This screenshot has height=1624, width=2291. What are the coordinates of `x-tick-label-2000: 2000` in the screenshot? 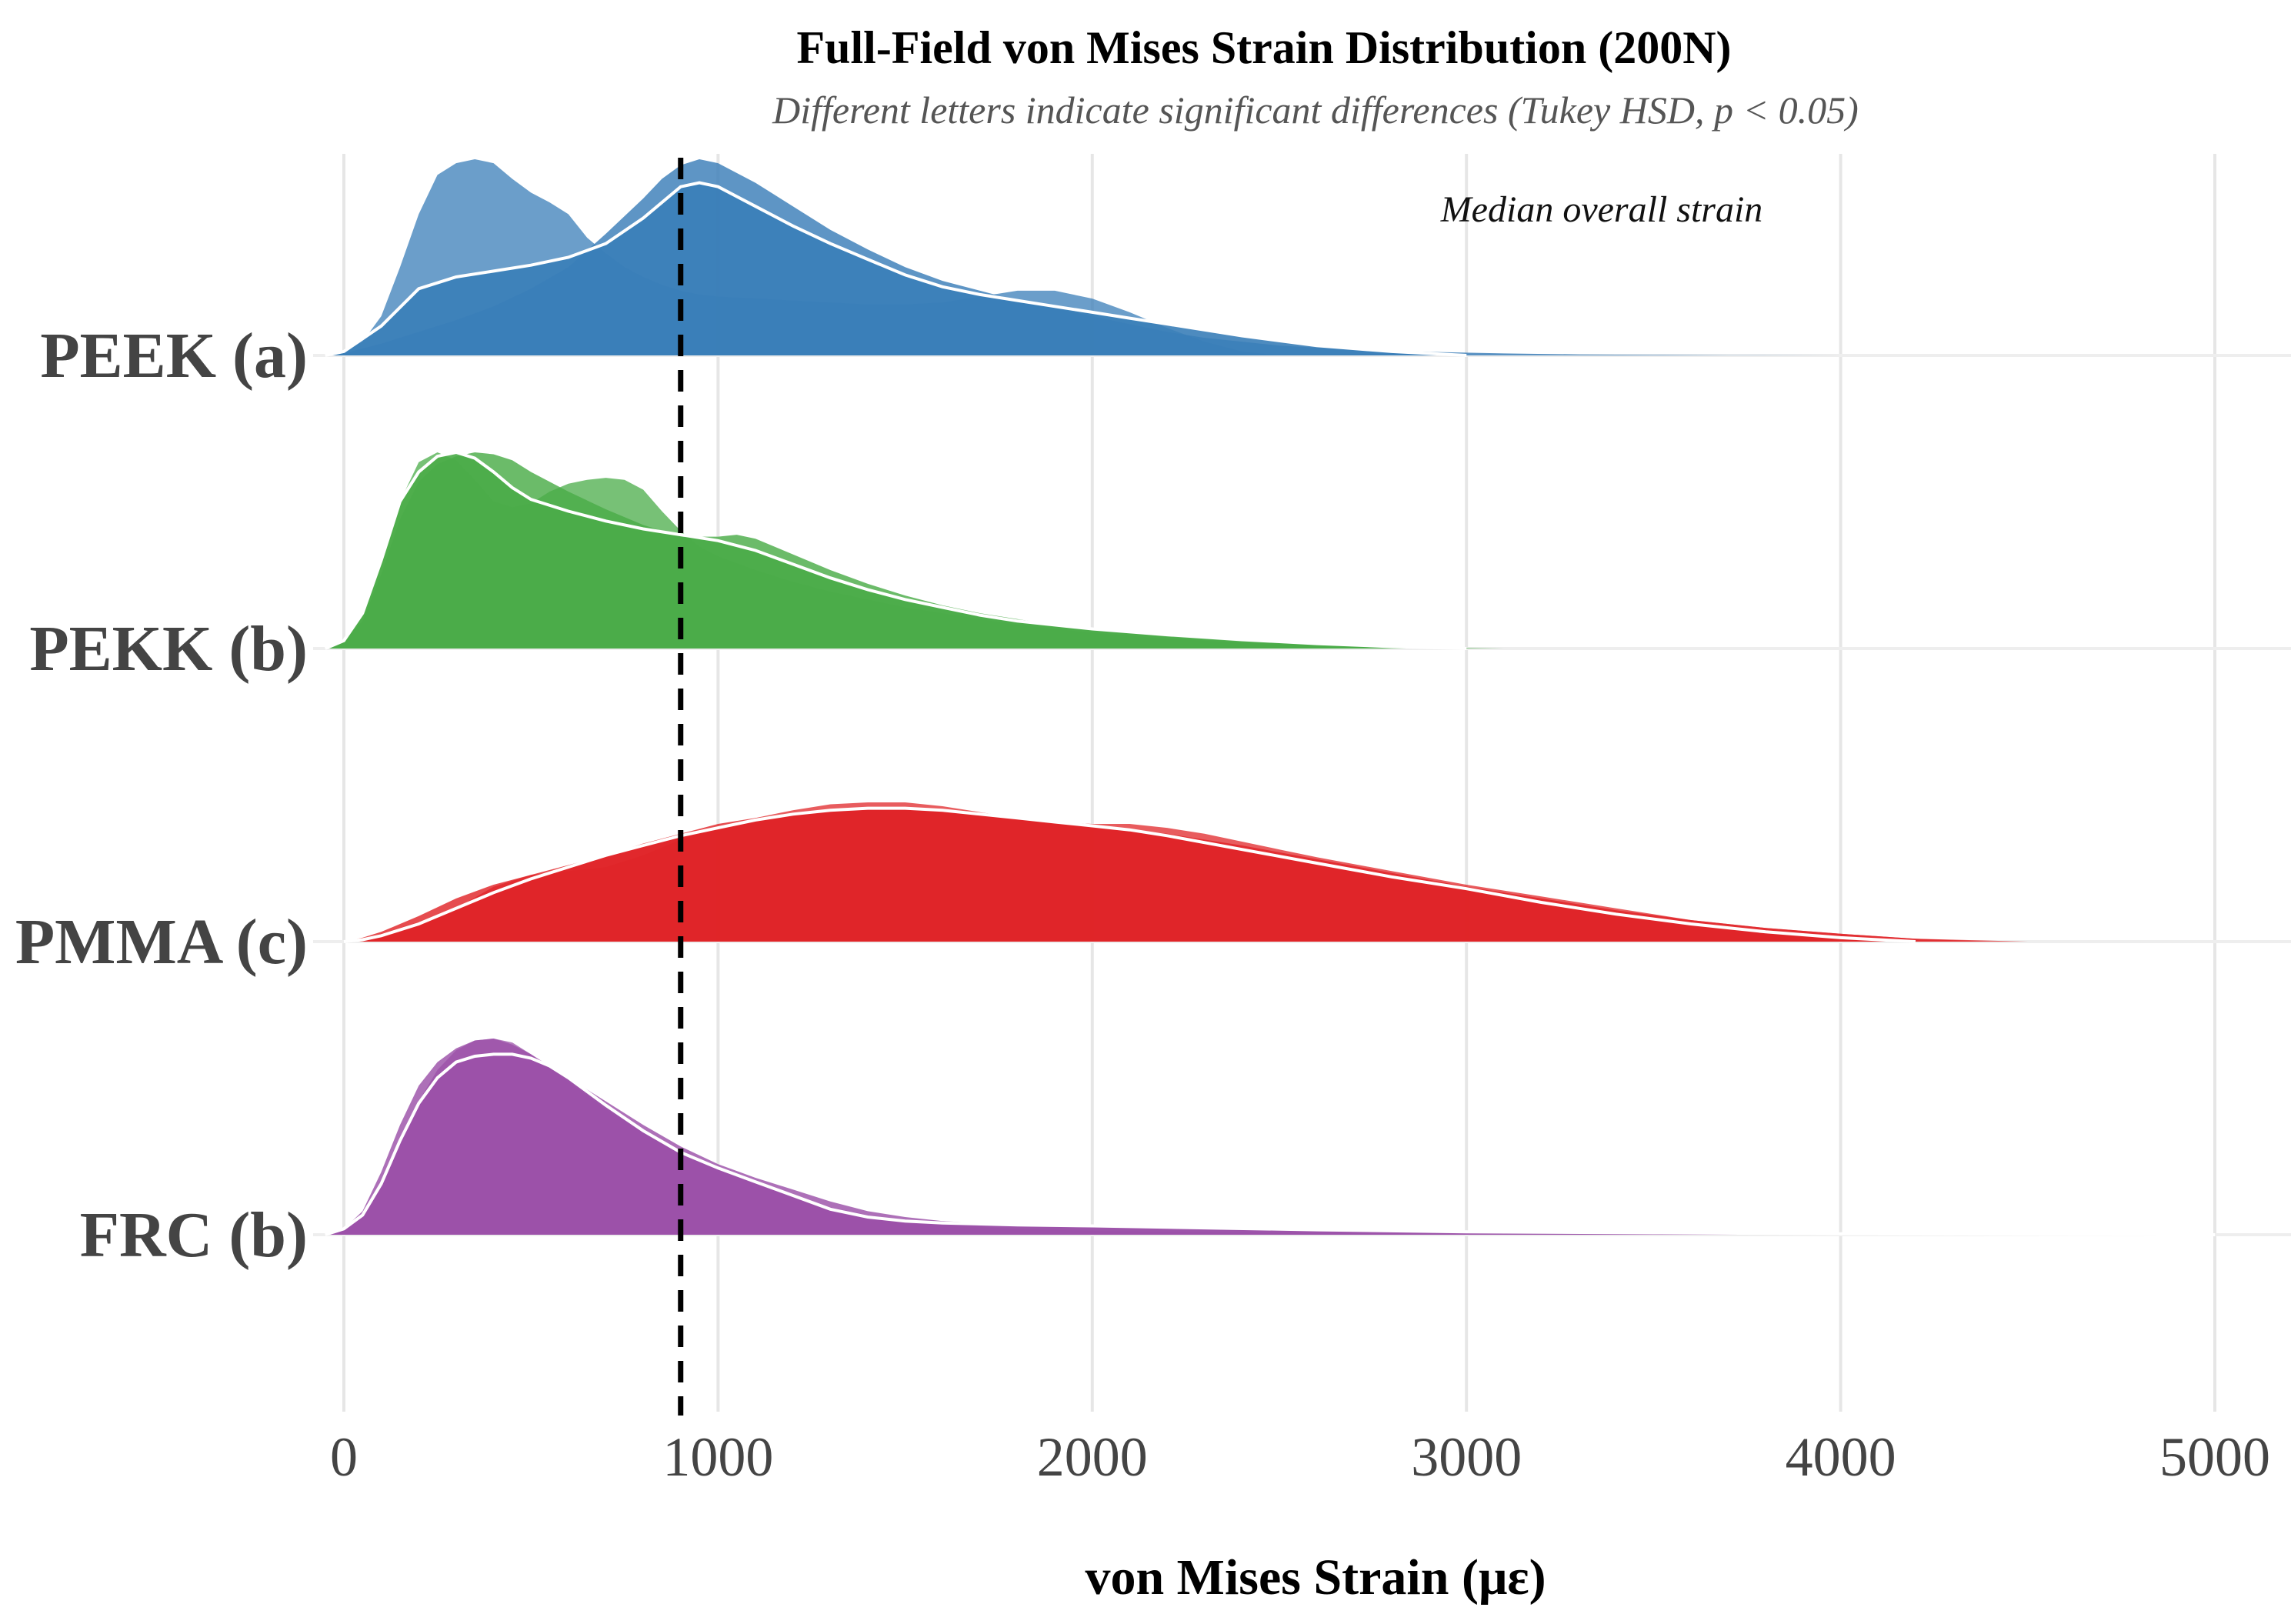 It's located at (1092, 1457).